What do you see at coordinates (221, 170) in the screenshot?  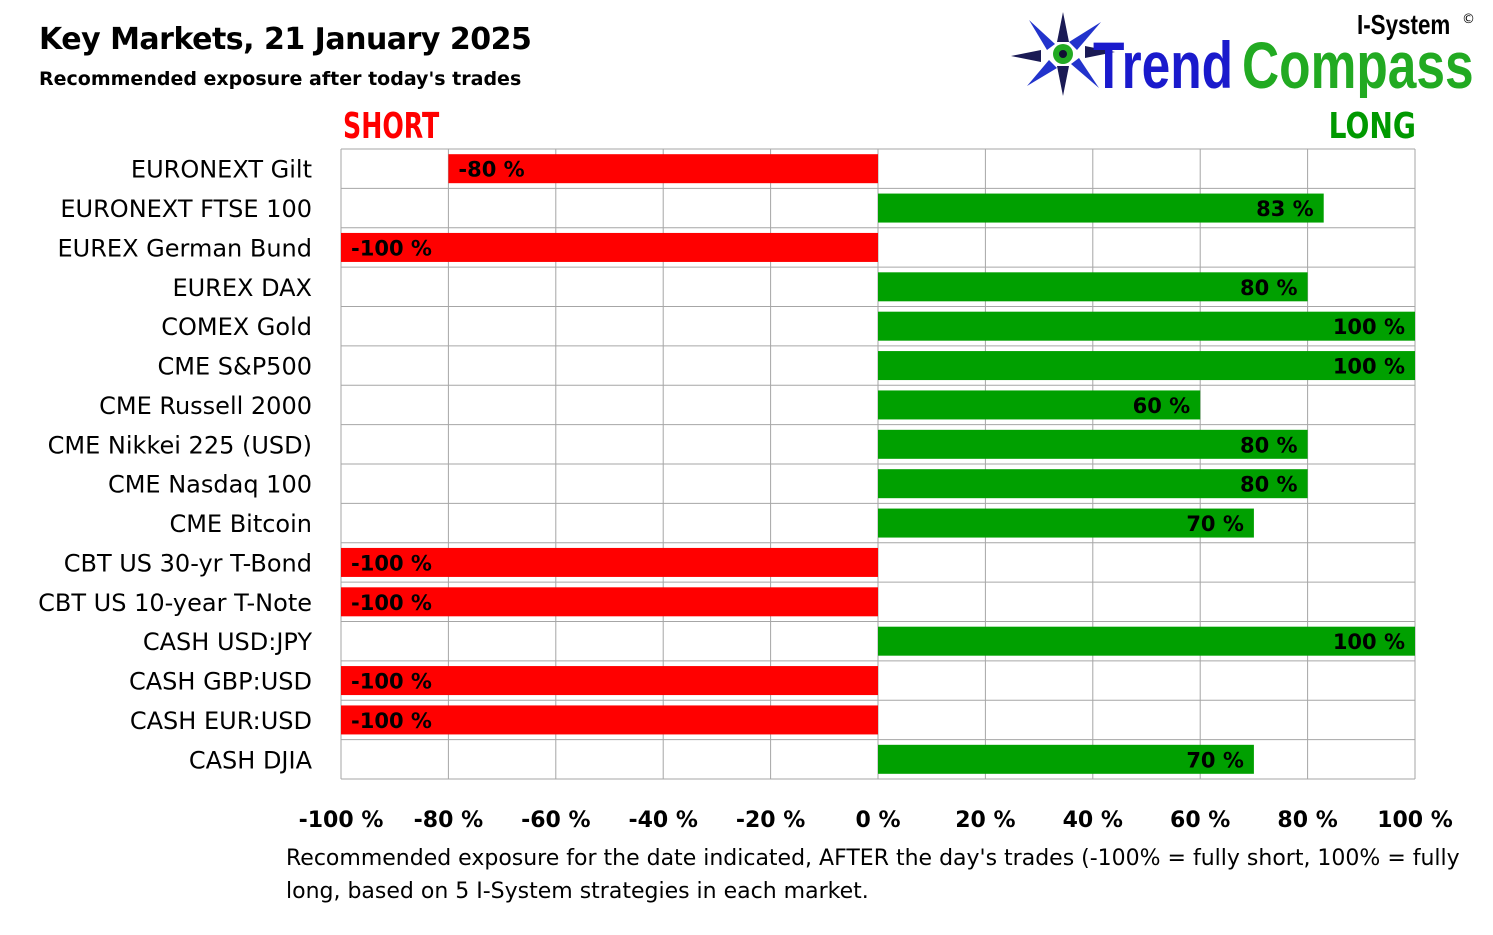 I see `category-label: EURONEXT Gilt` at bounding box center [221, 170].